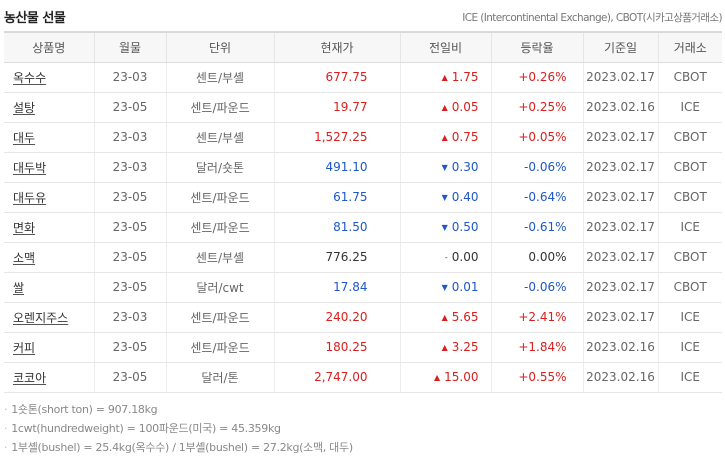 The height and width of the screenshot is (464, 725). Describe the element at coordinates (445, 47) in the screenshot. I see `col-header-change: 전일비` at that location.